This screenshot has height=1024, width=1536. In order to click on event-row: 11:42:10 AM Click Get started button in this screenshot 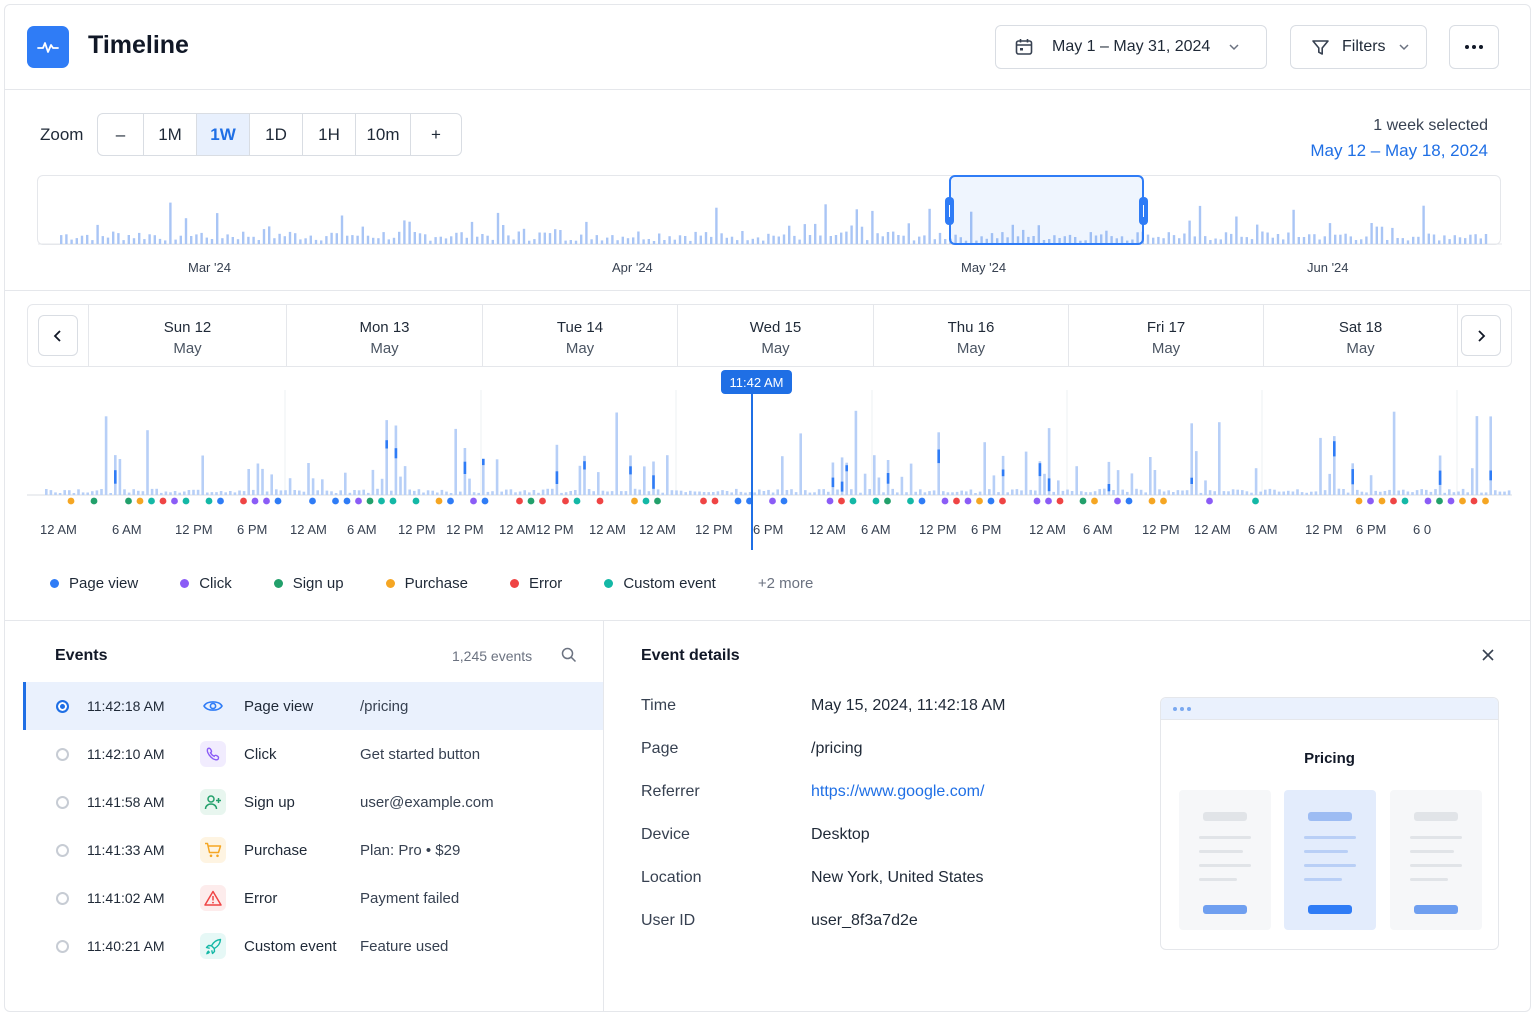, I will do `click(313, 754)`.